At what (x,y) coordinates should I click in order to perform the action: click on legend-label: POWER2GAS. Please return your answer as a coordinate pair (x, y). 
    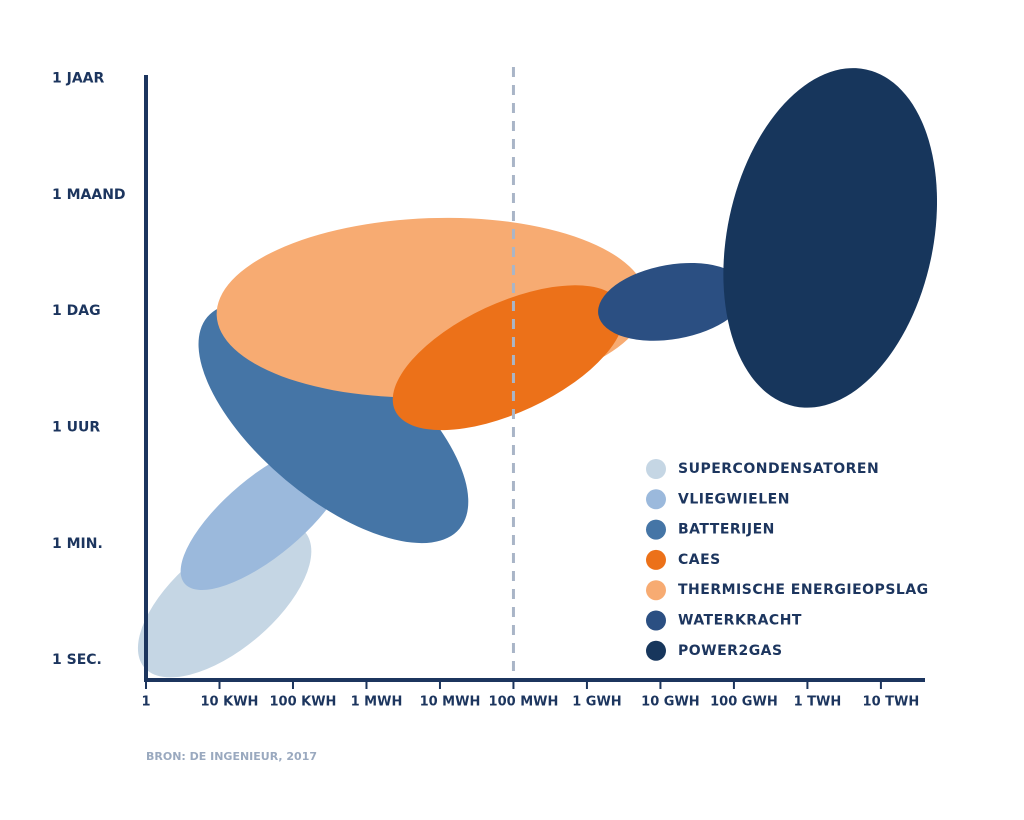
    Looking at the image, I should click on (730, 651).